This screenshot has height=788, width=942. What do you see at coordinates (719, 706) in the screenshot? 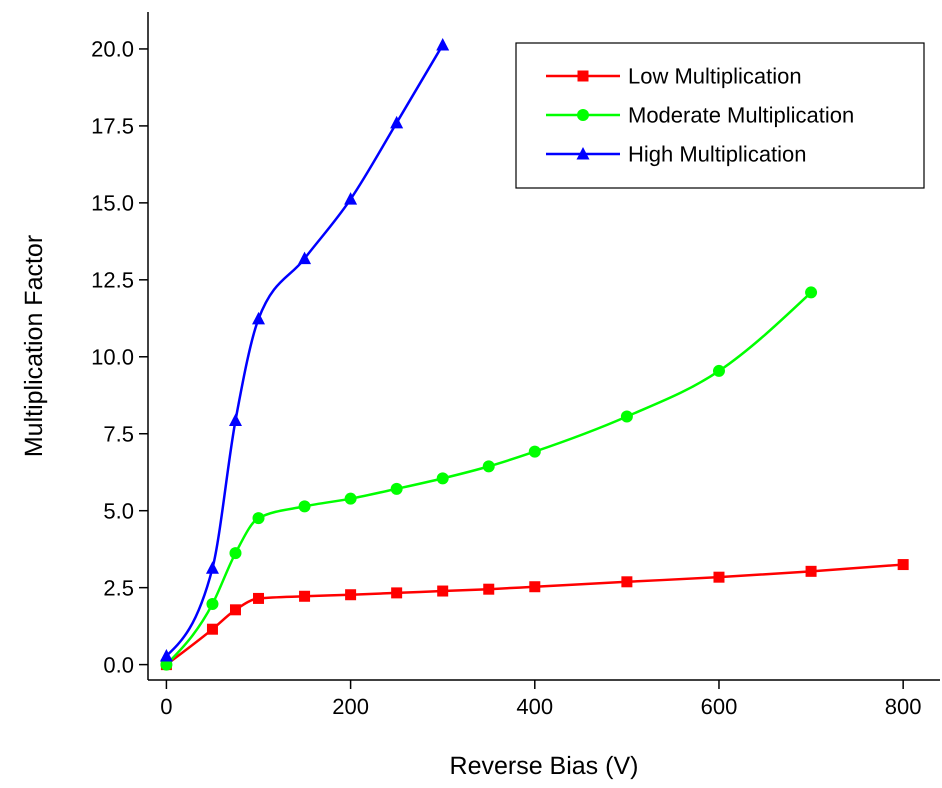
I see `x-tick-label: 600` at bounding box center [719, 706].